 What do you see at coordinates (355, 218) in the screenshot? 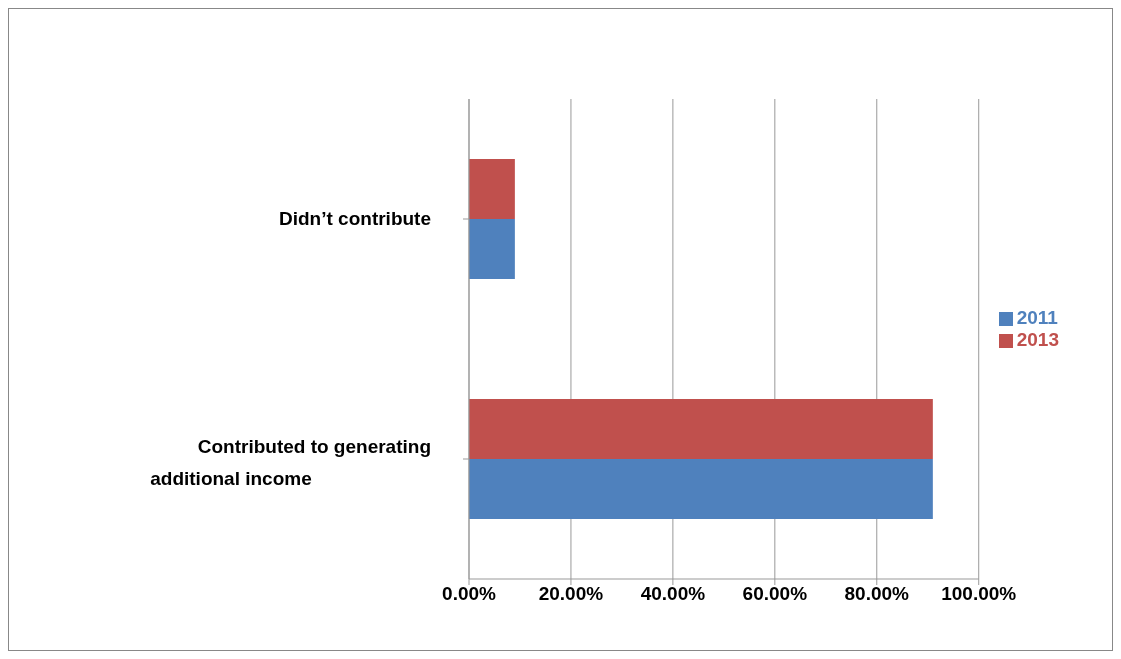
I see `y-tick-label: Didn’t contribute` at bounding box center [355, 218].